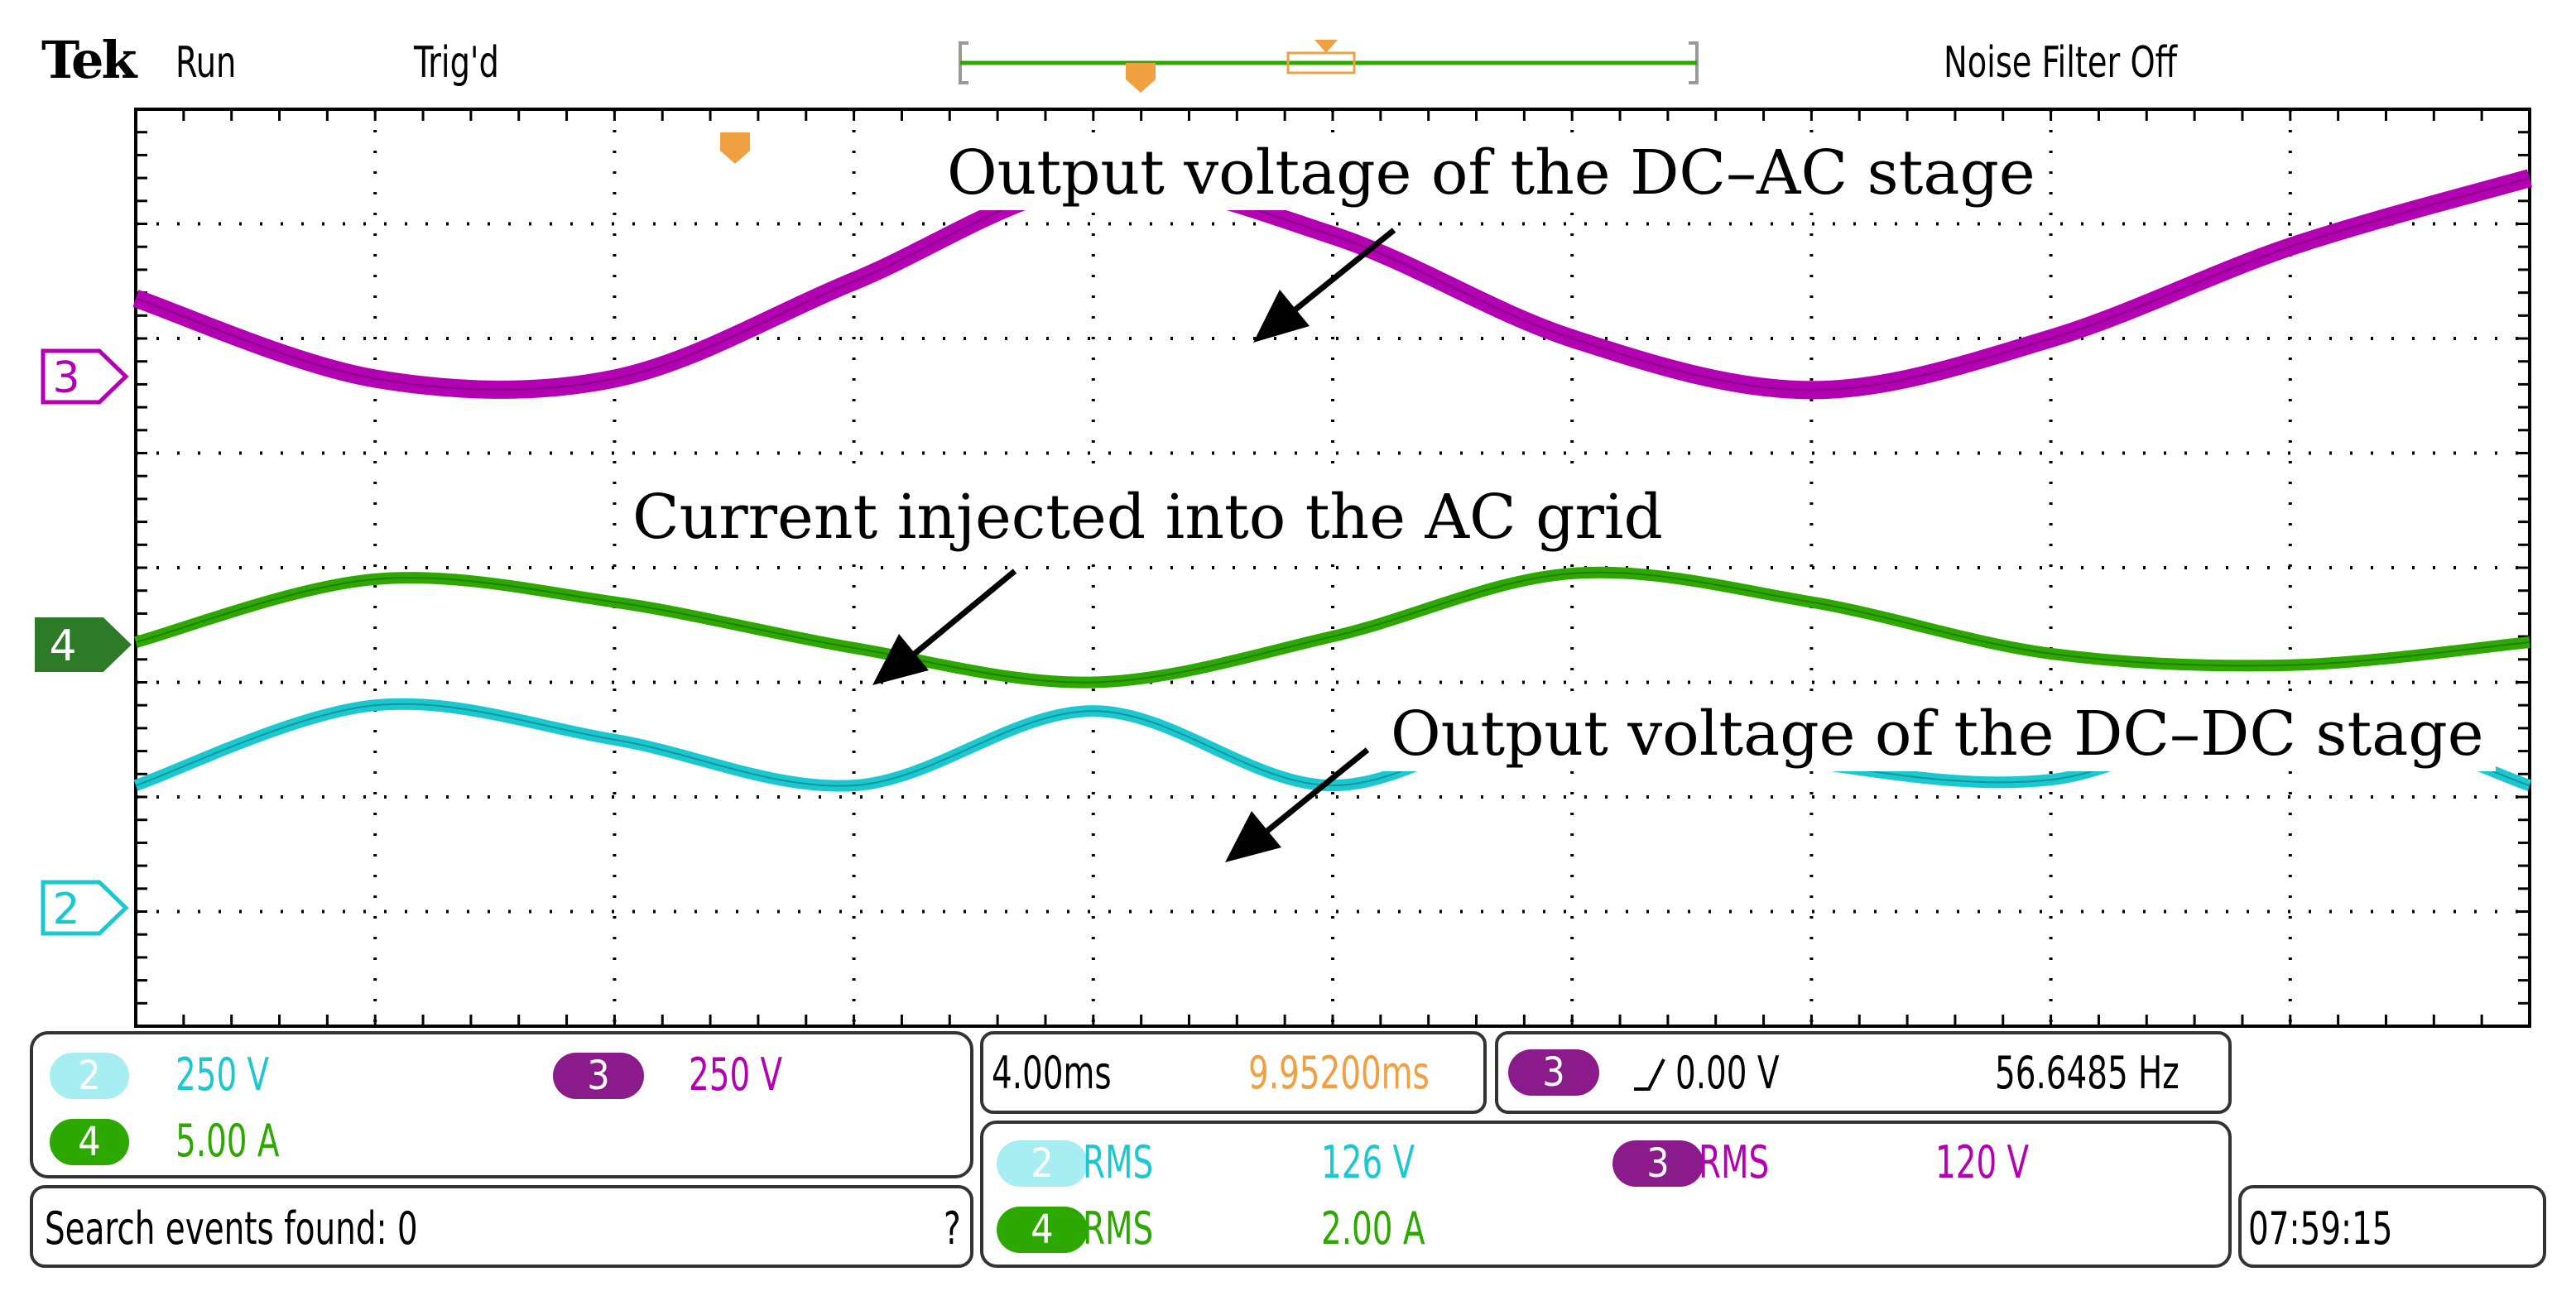 This screenshot has width=2576, height=1291. I want to click on vertical-scale-panel: 2 250 V 3 250 V 4 5.00 A, so click(501, 1104).